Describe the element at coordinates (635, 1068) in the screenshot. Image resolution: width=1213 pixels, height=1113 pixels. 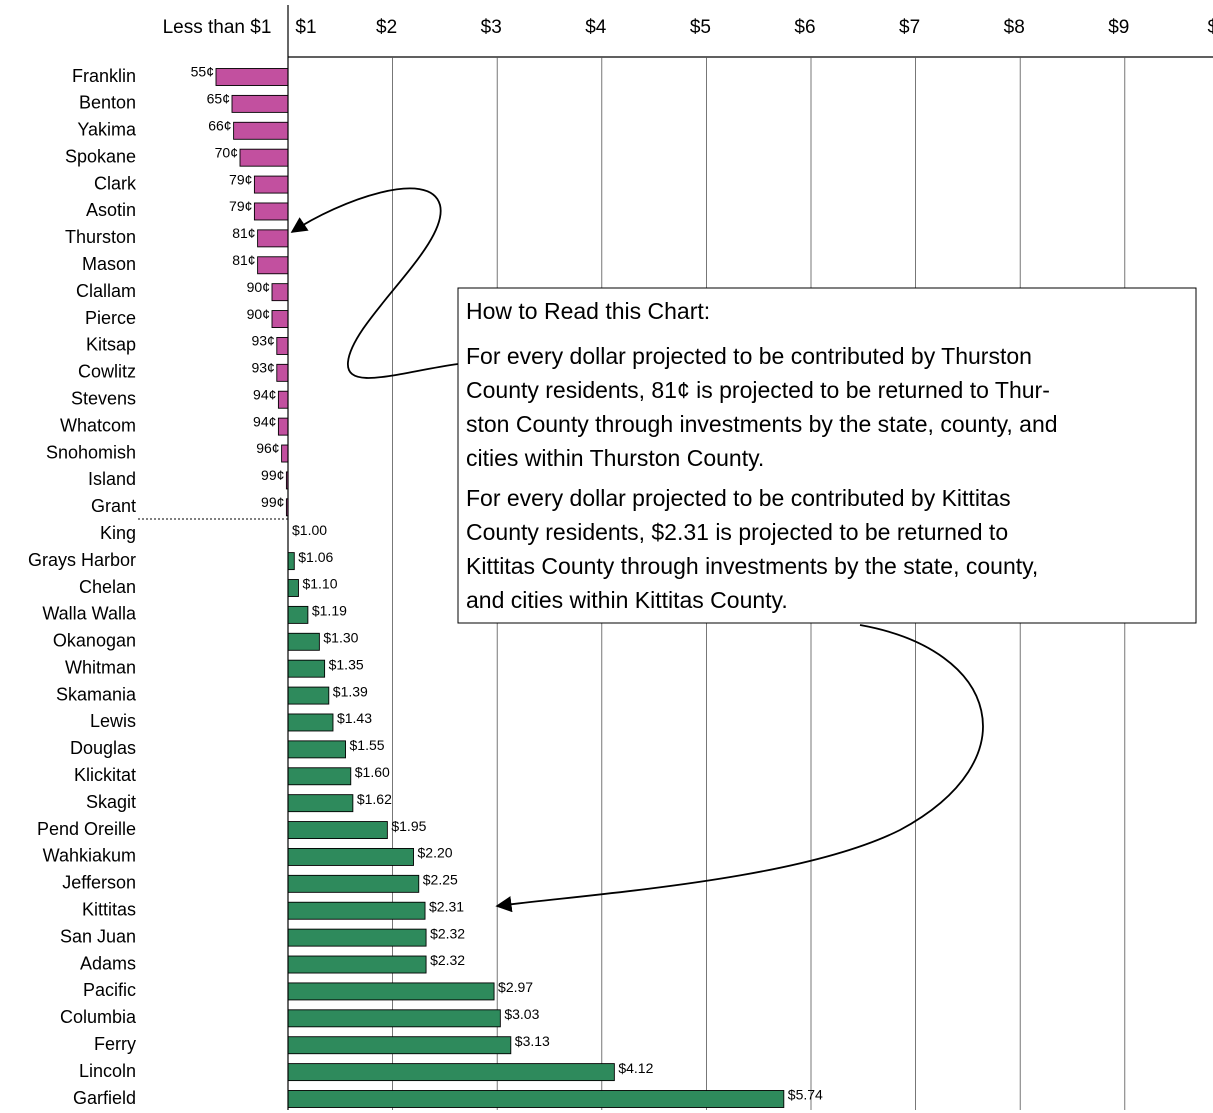
I see `value-label: $4.12` at that location.